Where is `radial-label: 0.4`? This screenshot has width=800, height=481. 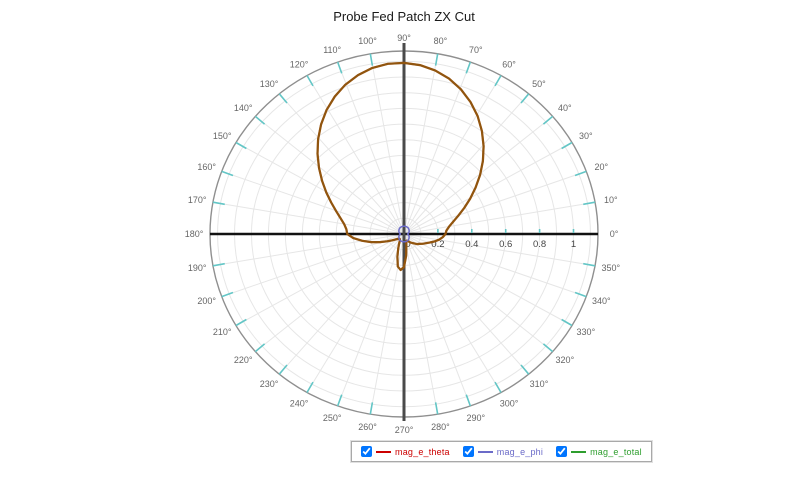
radial-label: 0.4 is located at coordinates (471, 244).